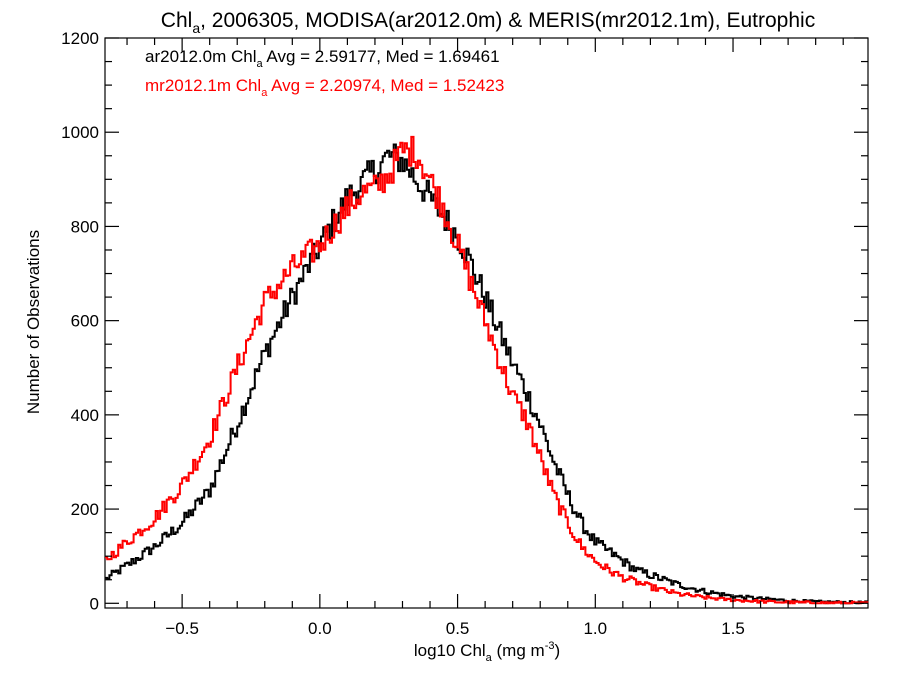 This screenshot has width=900, height=675. What do you see at coordinates (320, 628) in the screenshot?
I see `x-tick-label: 0.0` at bounding box center [320, 628].